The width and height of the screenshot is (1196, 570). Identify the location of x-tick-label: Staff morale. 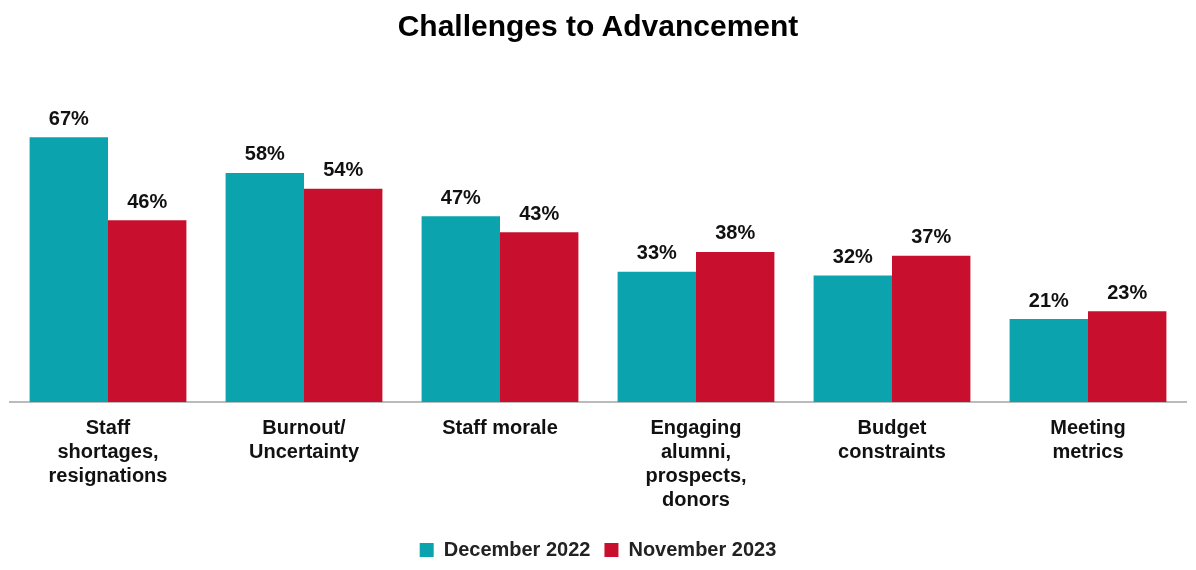
(500, 426).